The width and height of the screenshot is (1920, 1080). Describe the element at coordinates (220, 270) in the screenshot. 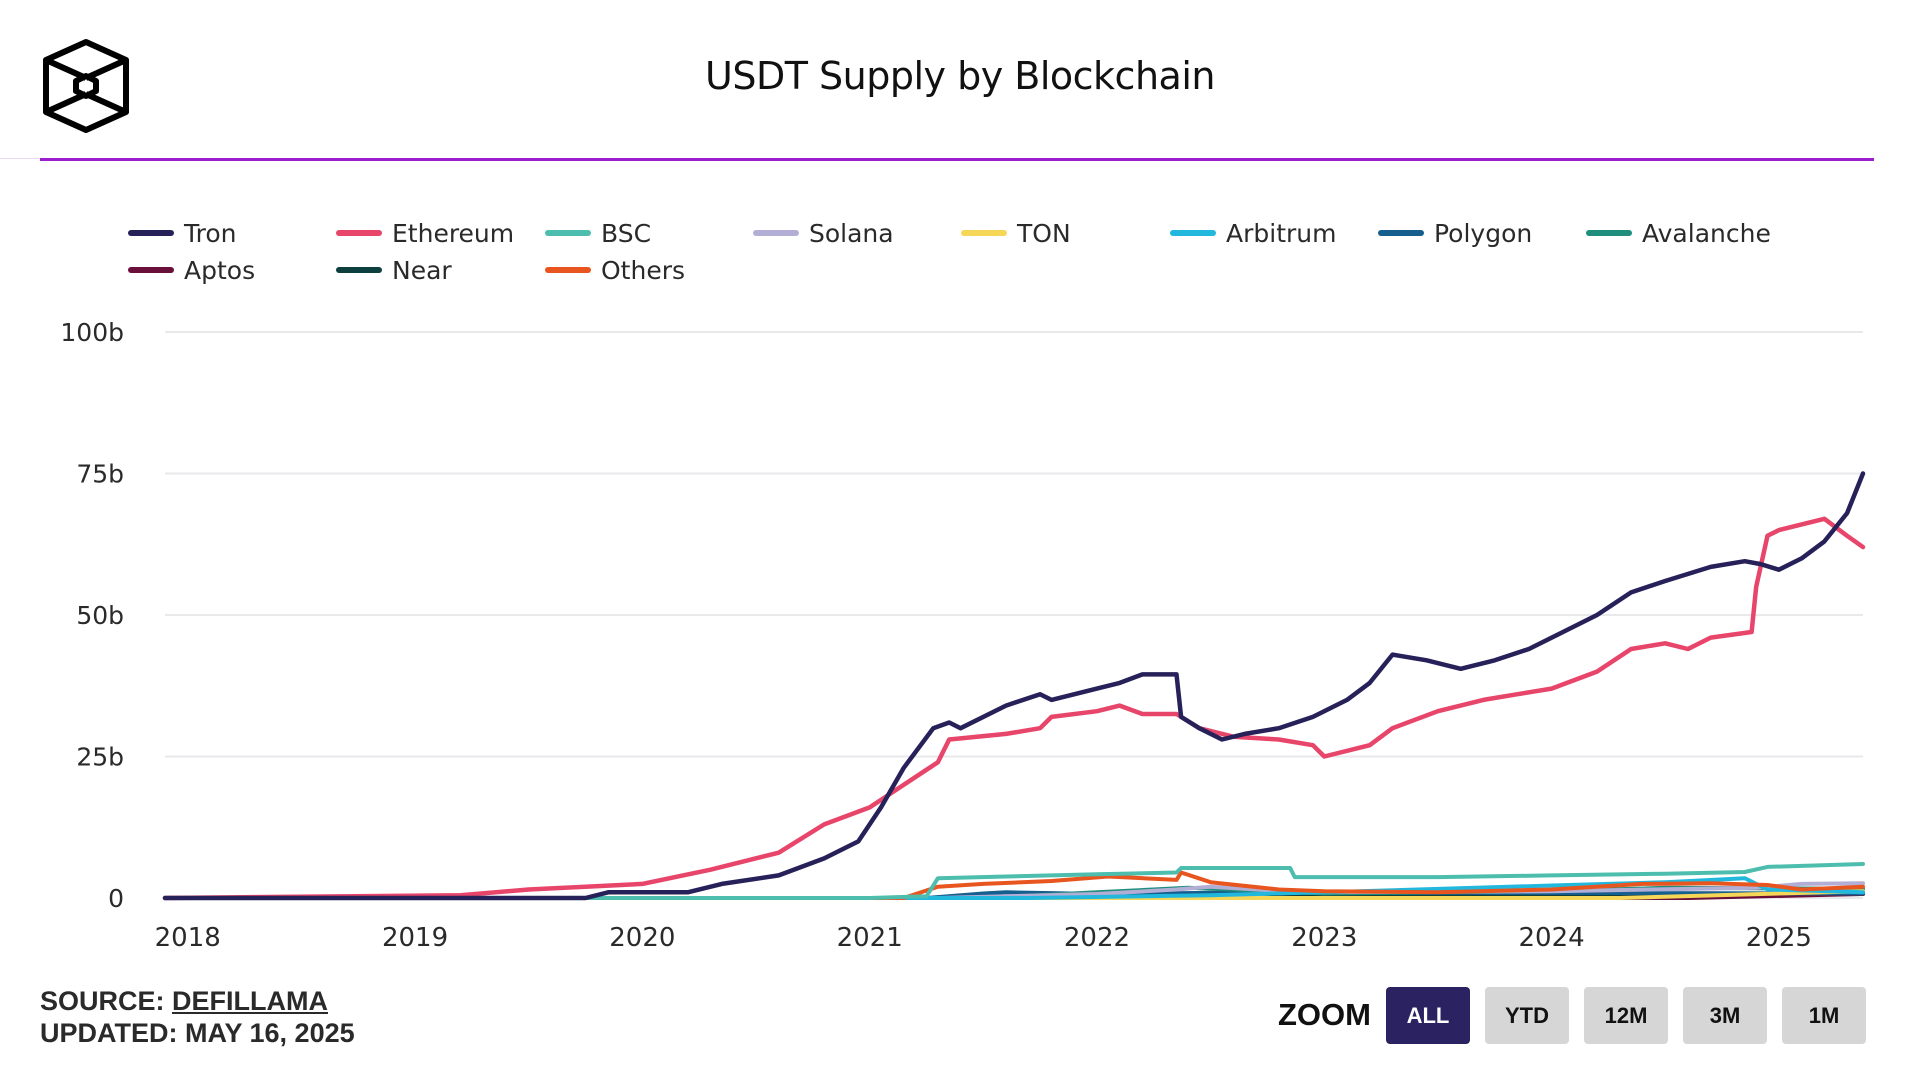

I see `legend-label: Aptos` at that location.